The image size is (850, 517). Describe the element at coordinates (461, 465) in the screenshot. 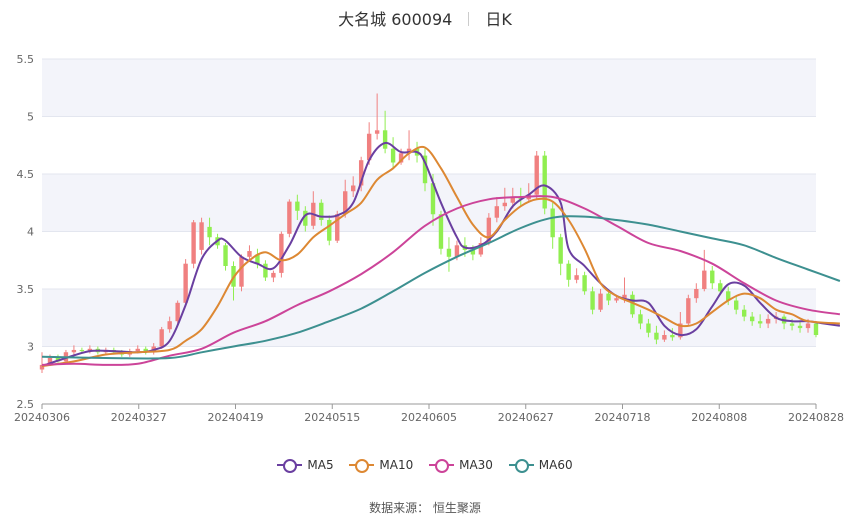

I see `legend-item-ma30: MA30` at that location.